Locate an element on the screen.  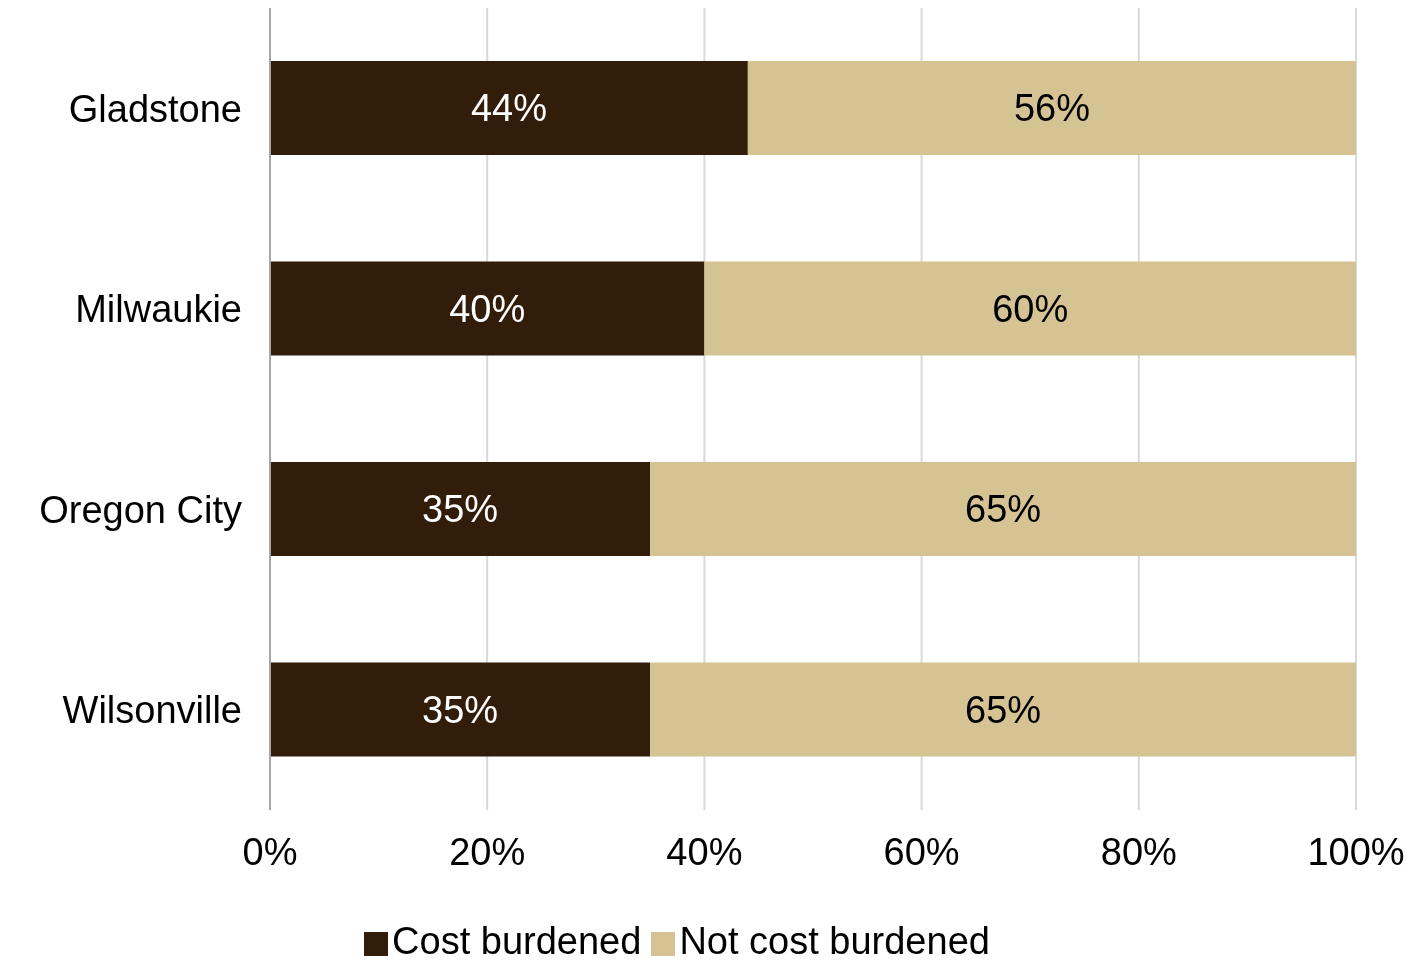
data-label: 44% is located at coordinates (508, 108).